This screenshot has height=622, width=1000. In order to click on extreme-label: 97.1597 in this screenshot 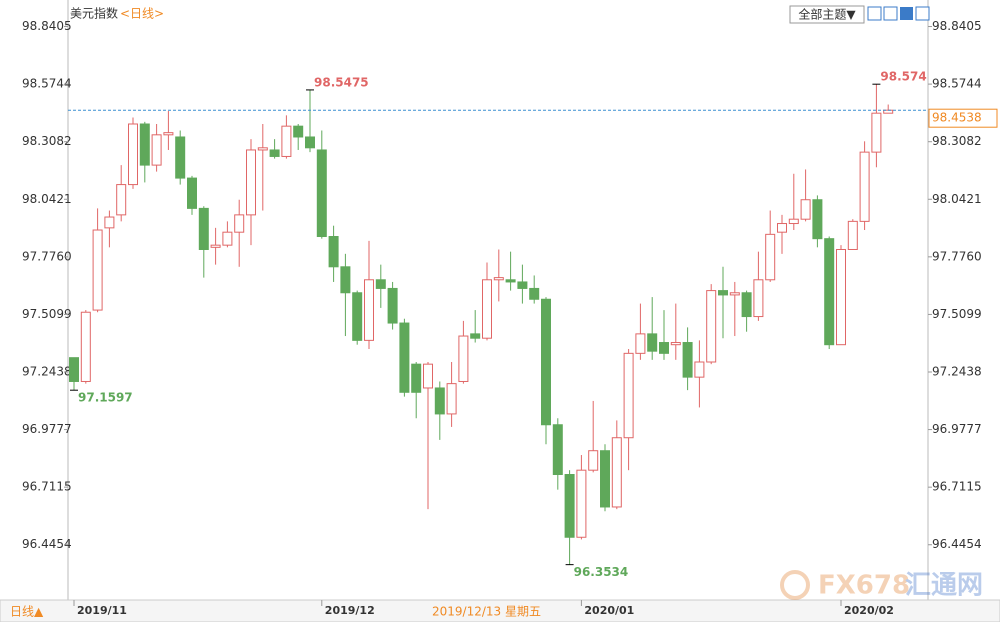, I will do `click(105, 398)`.